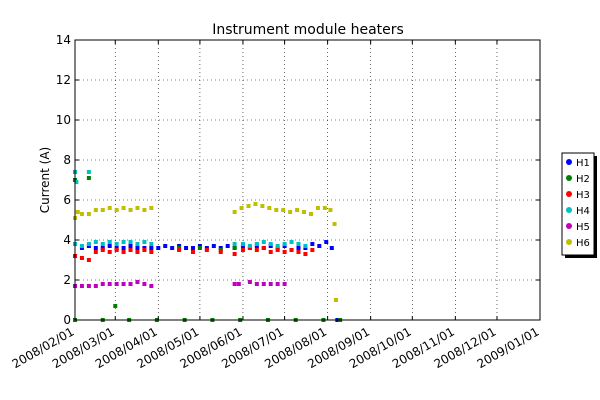 The width and height of the screenshot is (600, 400). Describe the element at coordinates (583, 179) in the screenshot. I see `legend-label: H2` at that location.